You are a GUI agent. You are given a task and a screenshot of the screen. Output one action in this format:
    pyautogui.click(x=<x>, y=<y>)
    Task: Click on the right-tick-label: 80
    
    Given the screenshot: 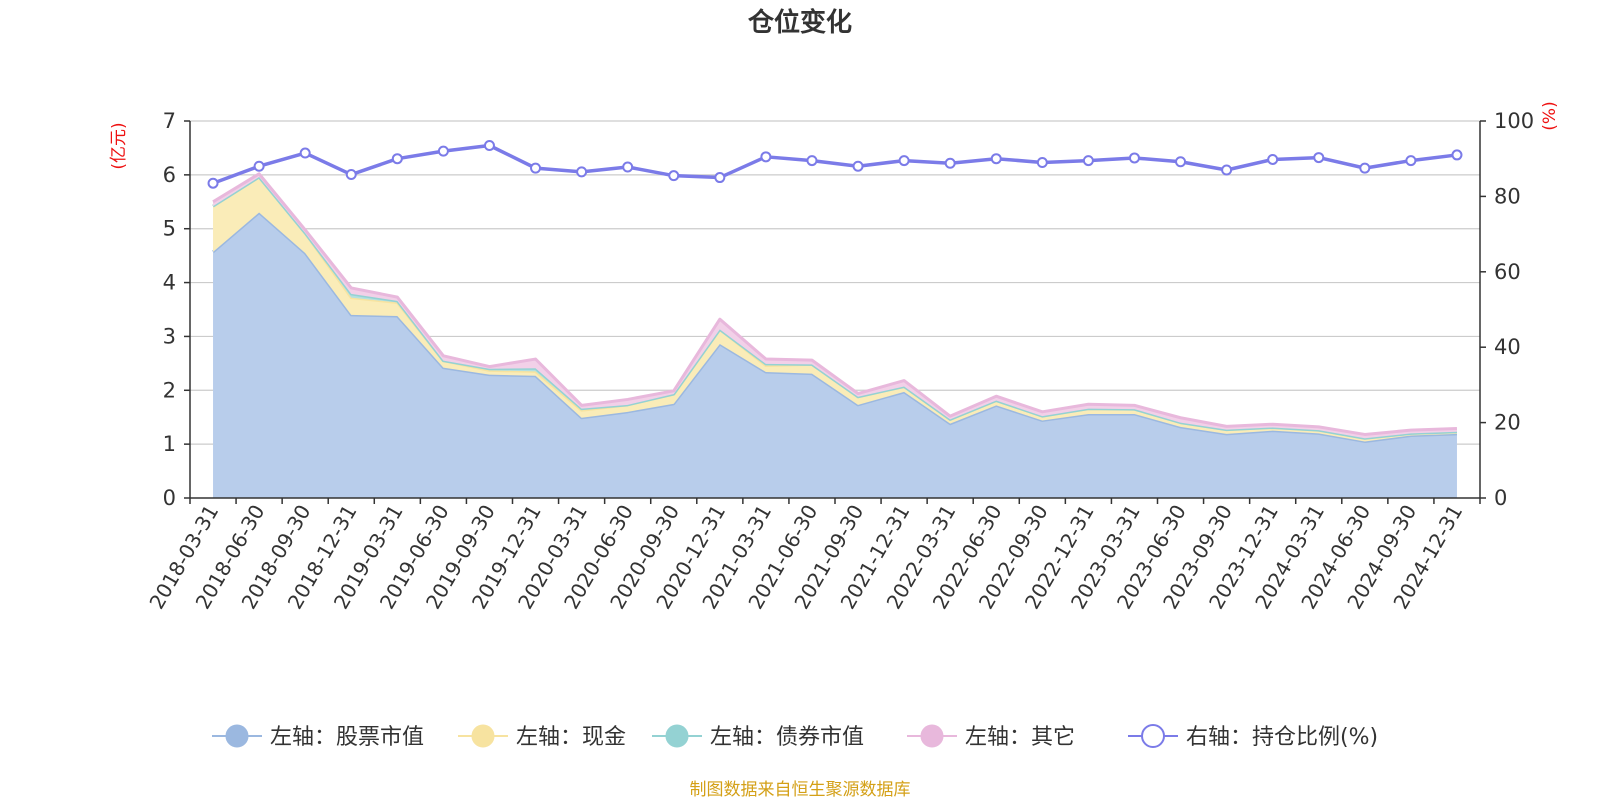 What is the action you would take?
    pyautogui.click(x=1507, y=196)
    